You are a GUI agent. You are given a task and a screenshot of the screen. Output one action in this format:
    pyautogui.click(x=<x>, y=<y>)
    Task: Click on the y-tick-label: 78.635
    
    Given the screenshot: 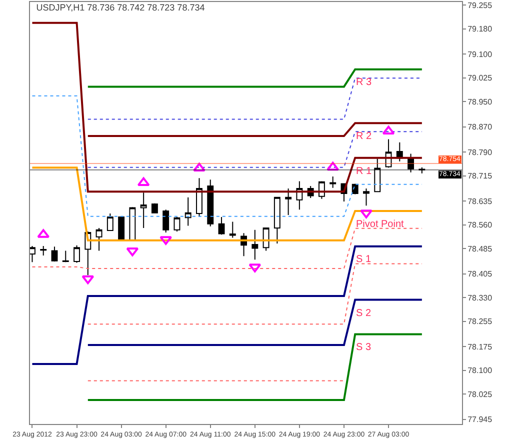 What is the action you would take?
    pyautogui.click(x=480, y=201)
    